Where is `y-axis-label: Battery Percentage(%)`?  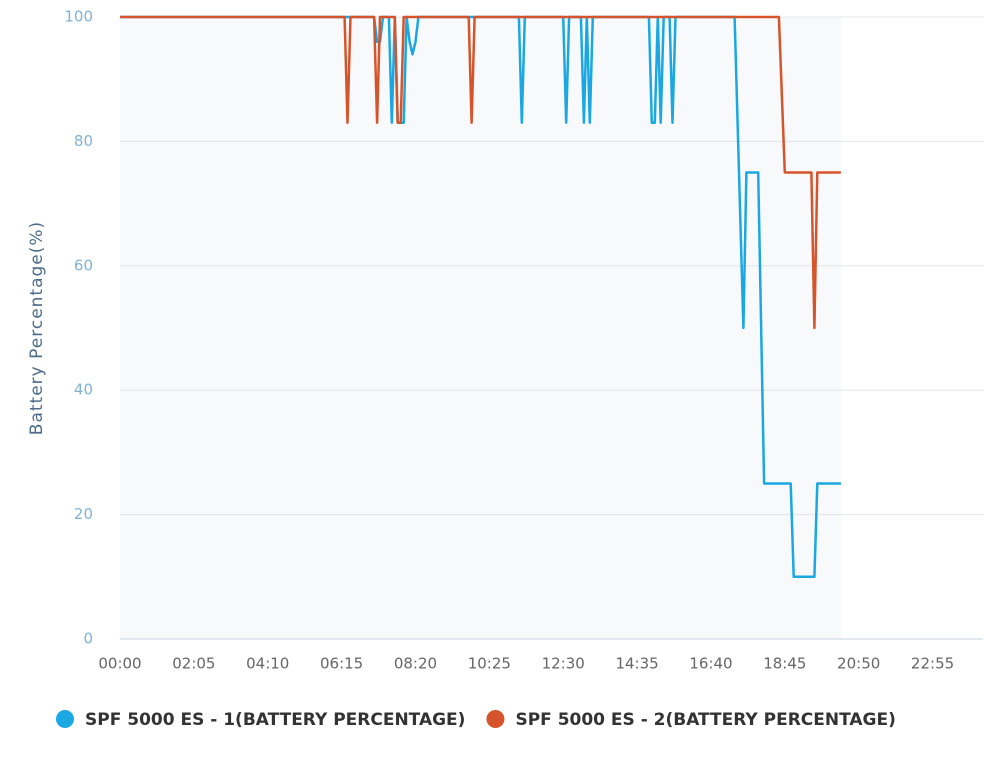 y-axis-label: Battery Percentage(%) is located at coordinates (37, 328).